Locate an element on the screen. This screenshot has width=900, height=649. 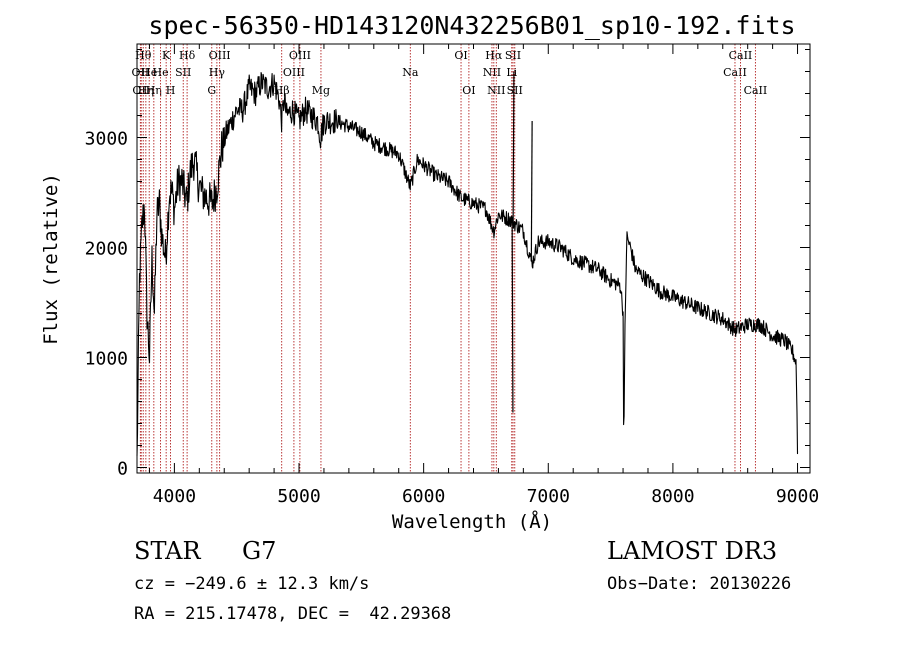
line-marker-label-17: Mg is located at coordinates (321, 90).